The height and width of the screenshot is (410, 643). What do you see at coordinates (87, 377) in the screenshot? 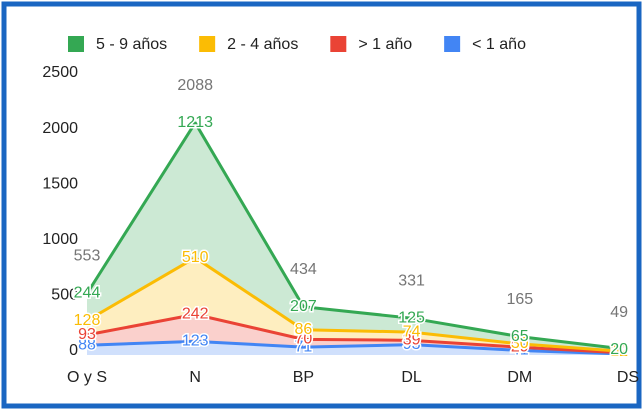
I see `x-tick-label: O y S` at bounding box center [87, 377].